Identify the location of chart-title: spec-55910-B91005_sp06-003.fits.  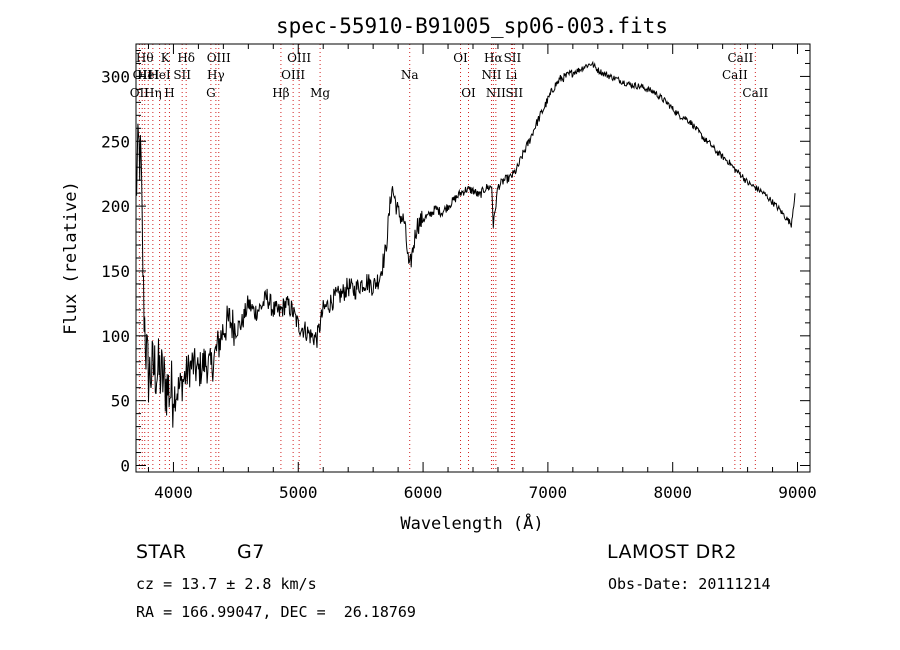
(472, 26).